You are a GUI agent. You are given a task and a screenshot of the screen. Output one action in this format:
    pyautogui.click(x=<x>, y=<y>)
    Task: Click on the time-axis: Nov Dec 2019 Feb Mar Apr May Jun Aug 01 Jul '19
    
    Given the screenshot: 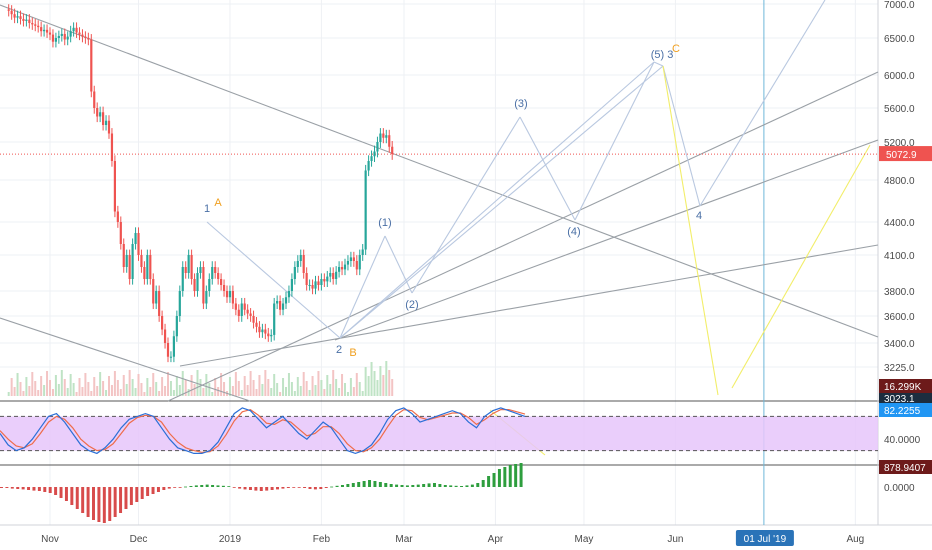 What is the action you would take?
    pyautogui.click(x=452, y=538)
    